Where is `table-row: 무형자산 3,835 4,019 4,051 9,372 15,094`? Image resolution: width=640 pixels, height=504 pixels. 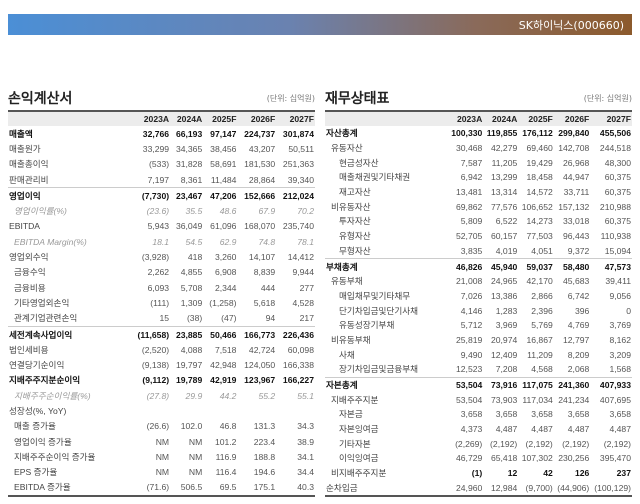
table-row: 무형자산 3,835 4,019 4,051 9,372 15,094 is located at coordinates (478, 251).